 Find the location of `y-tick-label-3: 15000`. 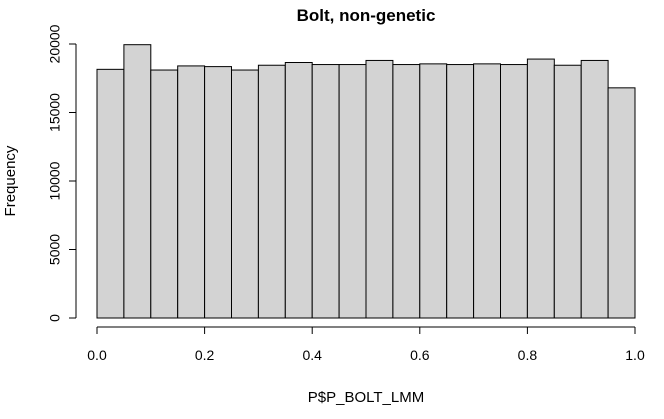

y-tick-label-3: 15000 is located at coordinates (55, 112).